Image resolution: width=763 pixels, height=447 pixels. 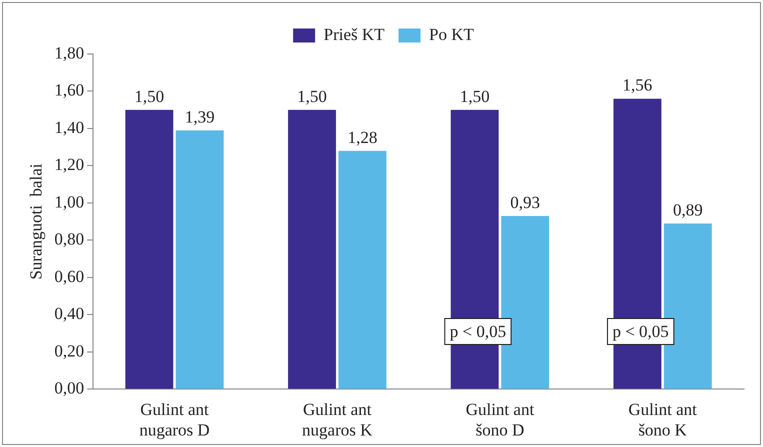 What do you see at coordinates (355, 34) in the screenshot?
I see `legend-label: Prieš KT` at bounding box center [355, 34].